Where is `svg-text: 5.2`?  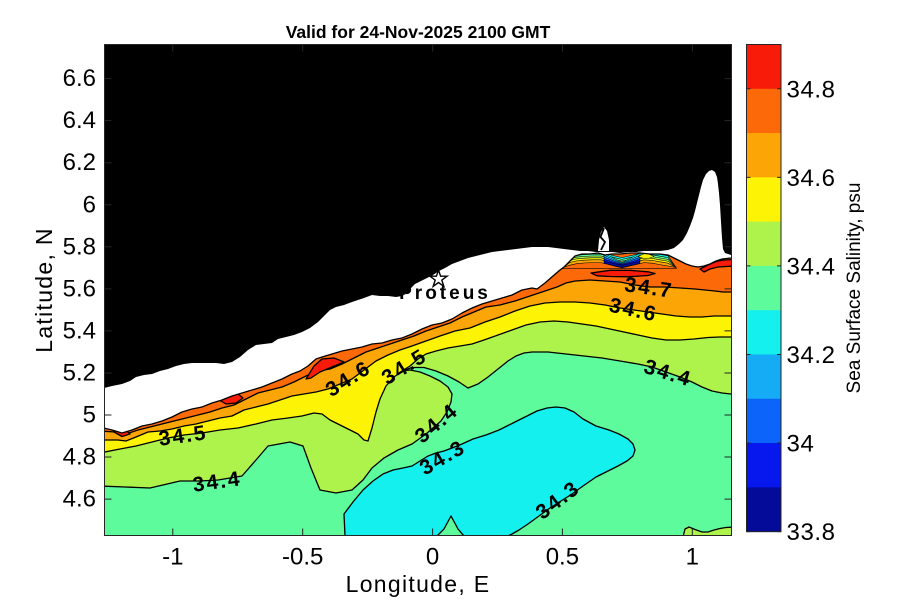
svg-text: 5.2 is located at coordinates (79, 372).